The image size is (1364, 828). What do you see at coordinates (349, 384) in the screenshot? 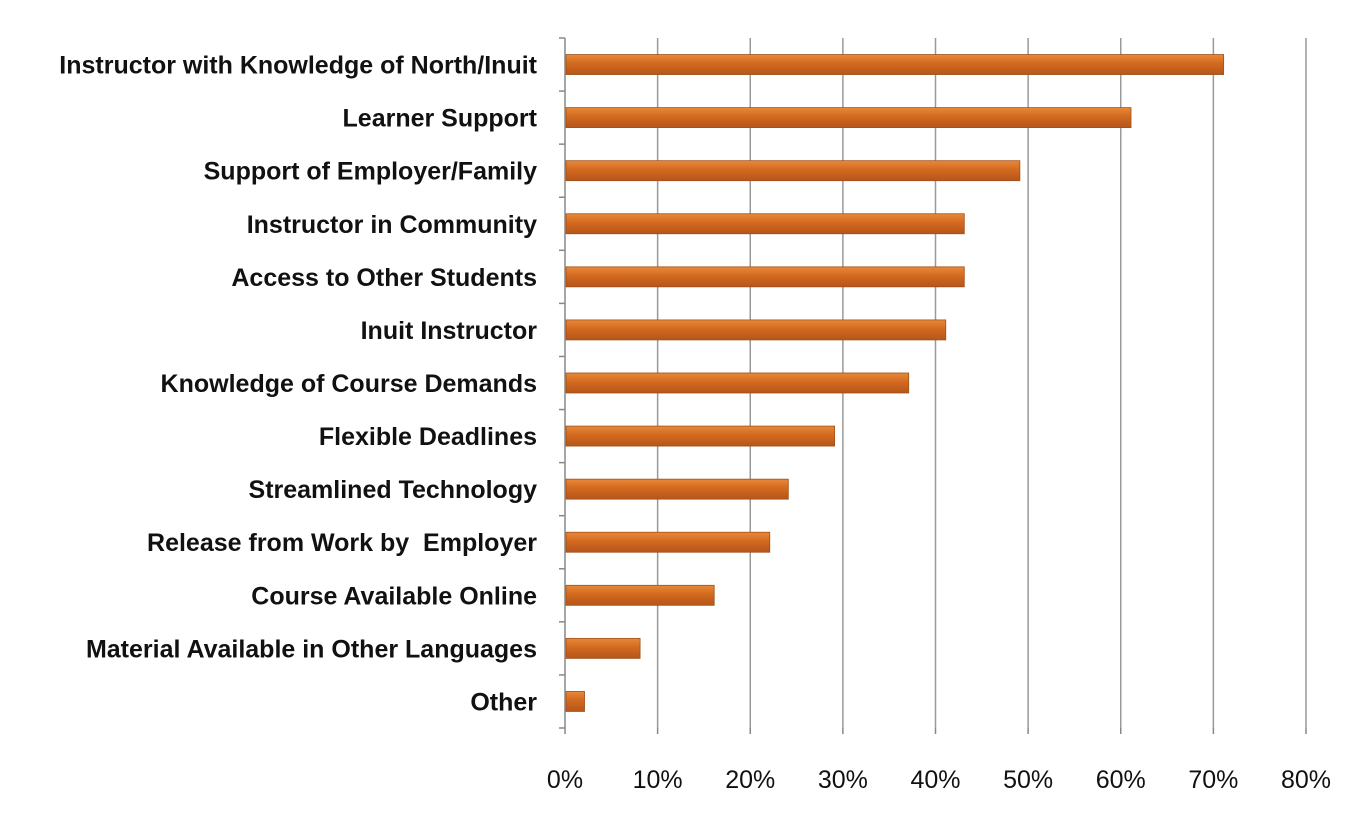
I see `category-label: Knowledge of Course Demands` at bounding box center [349, 384].